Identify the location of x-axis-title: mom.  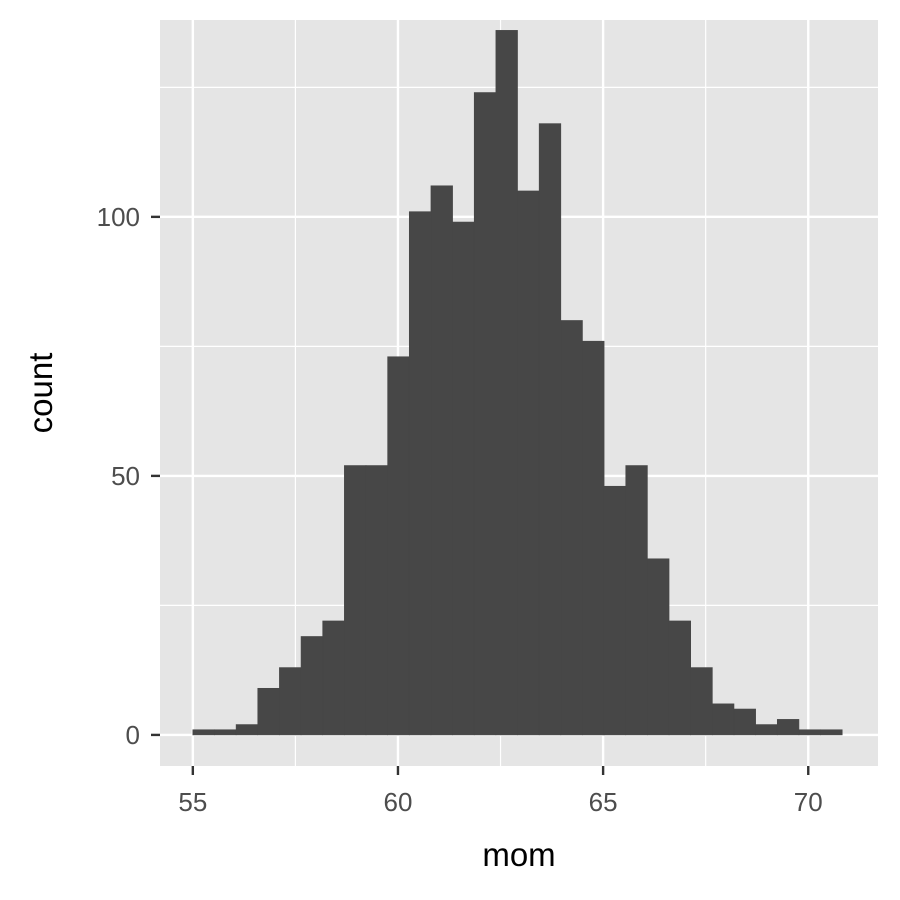
(518, 854).